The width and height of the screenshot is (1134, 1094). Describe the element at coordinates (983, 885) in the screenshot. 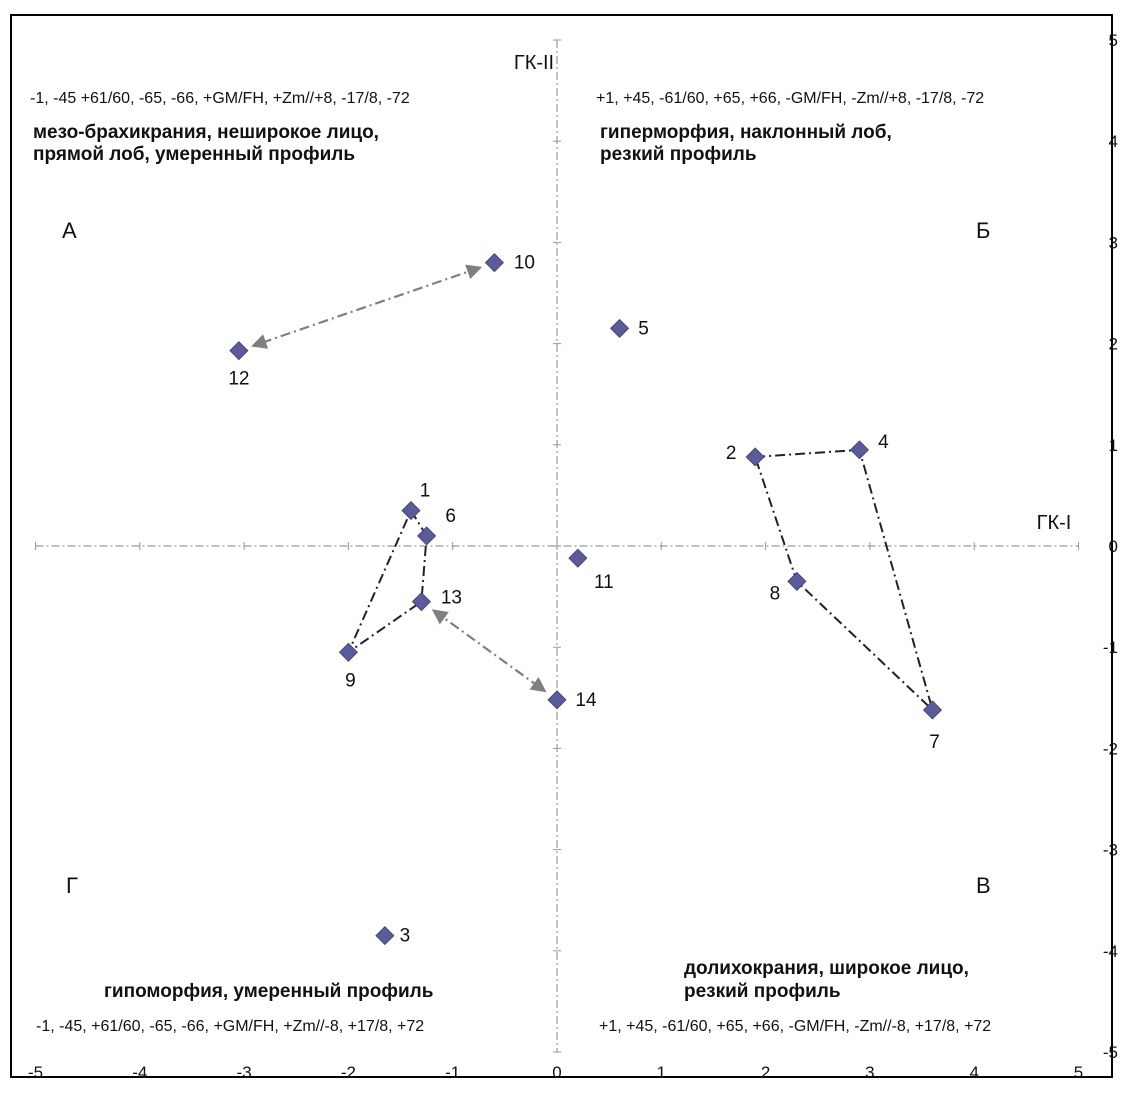

I see `quadrant-c-letter: В` at that location.